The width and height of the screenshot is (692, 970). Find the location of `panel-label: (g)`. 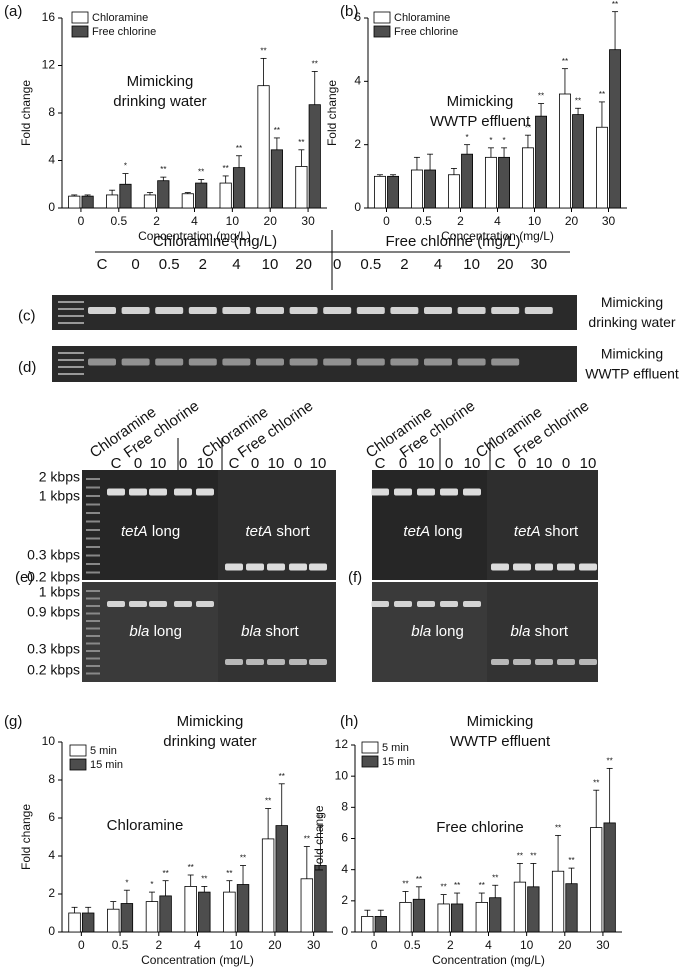

panel-label: (g) is located at coordinates (13, 721).